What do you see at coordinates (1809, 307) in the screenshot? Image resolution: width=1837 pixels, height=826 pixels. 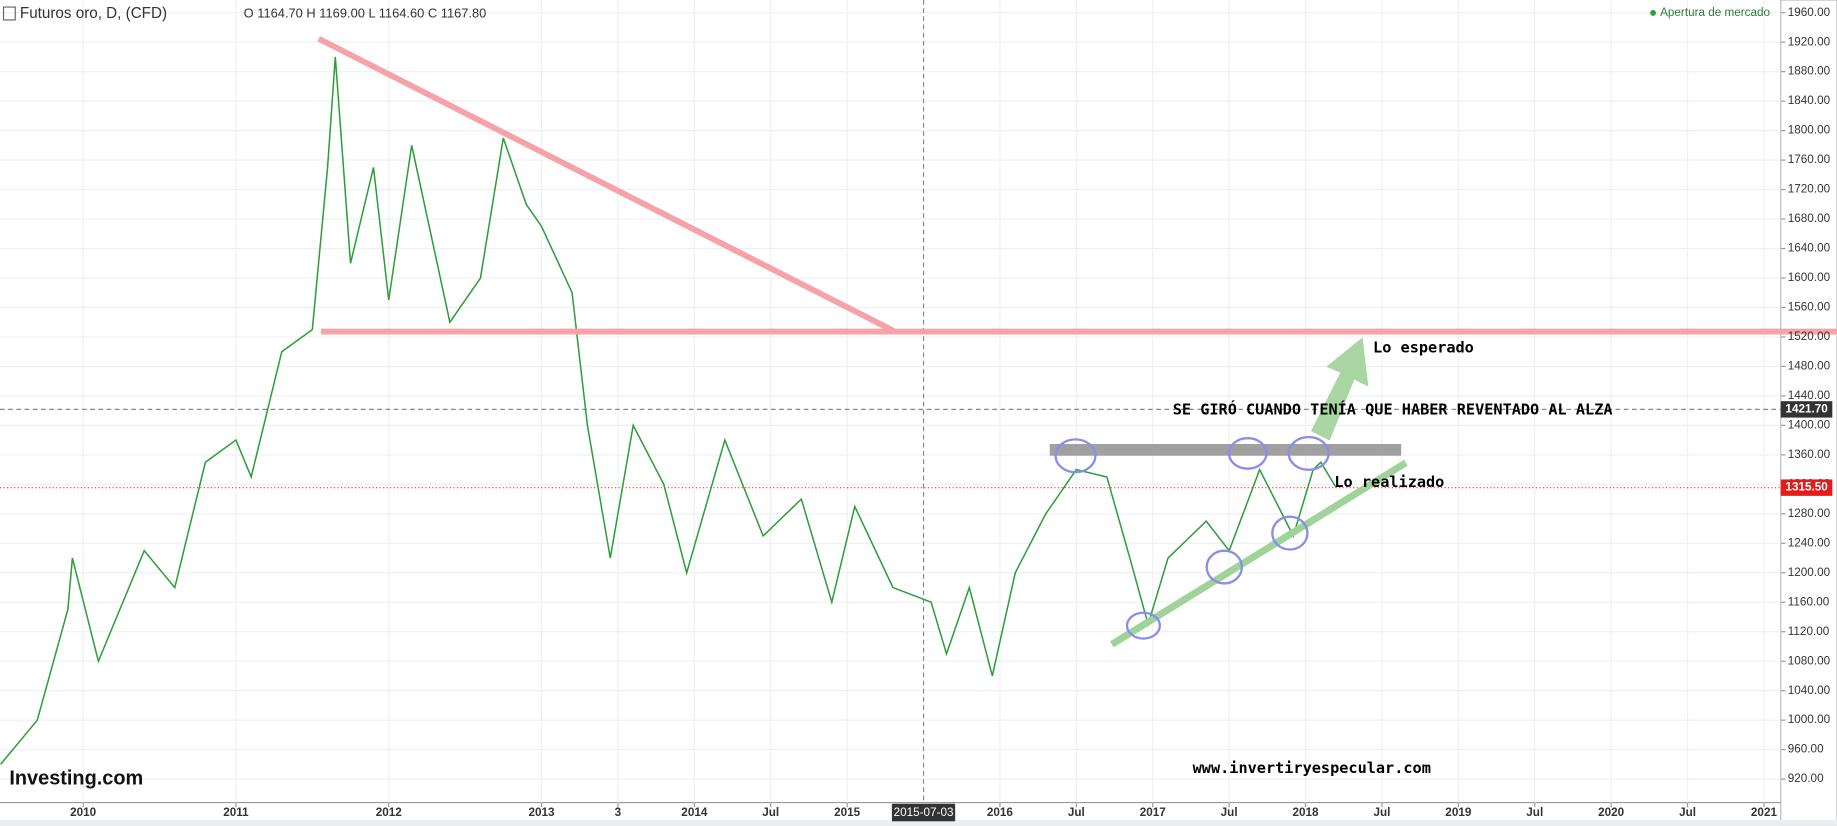 I see `y-tick-label: 1560.00` at bounding box center [1809, 307].